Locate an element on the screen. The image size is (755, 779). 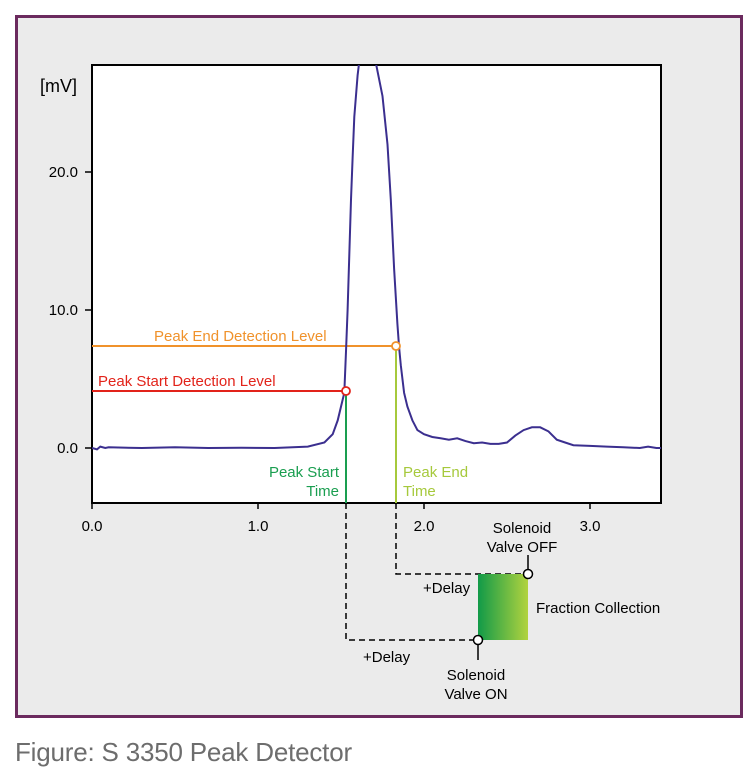
end-delay-line is located at coordinates (461, 539).